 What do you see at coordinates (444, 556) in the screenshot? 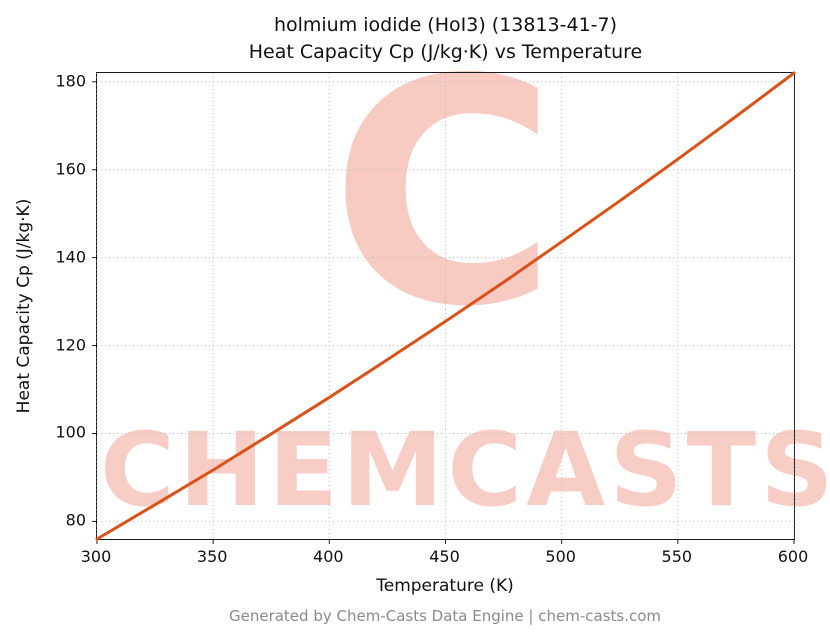
I see `x-tick-label: 450` at bounding box center [444, 556].